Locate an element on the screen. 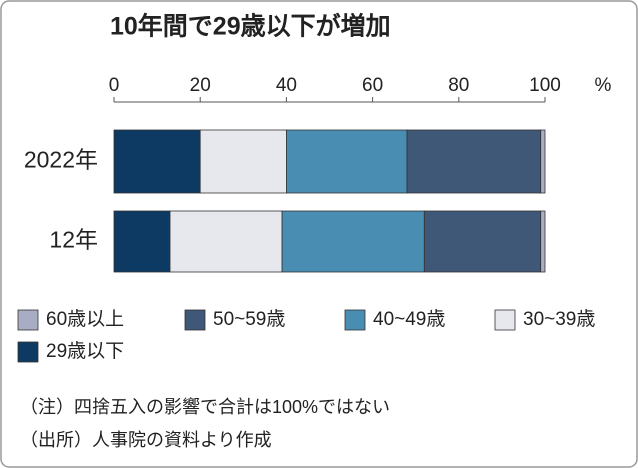 The height and width of the screenshot is (468, 638). legend-label: 30~39歳 is located at coordinates (559, 319).